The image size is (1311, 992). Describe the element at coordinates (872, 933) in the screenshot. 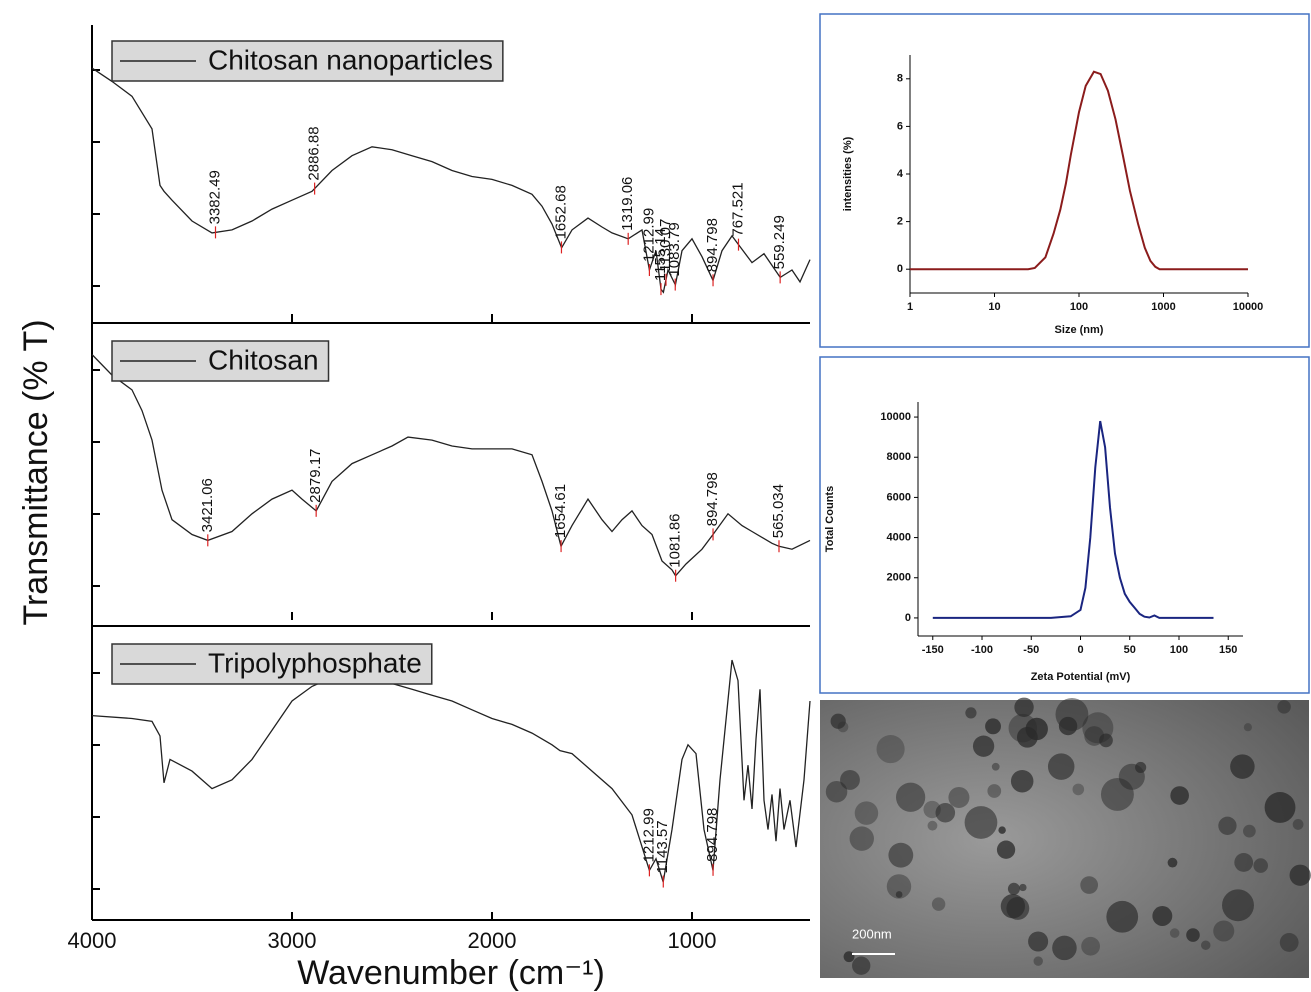

I see `scale-label: 200nm` at that location.